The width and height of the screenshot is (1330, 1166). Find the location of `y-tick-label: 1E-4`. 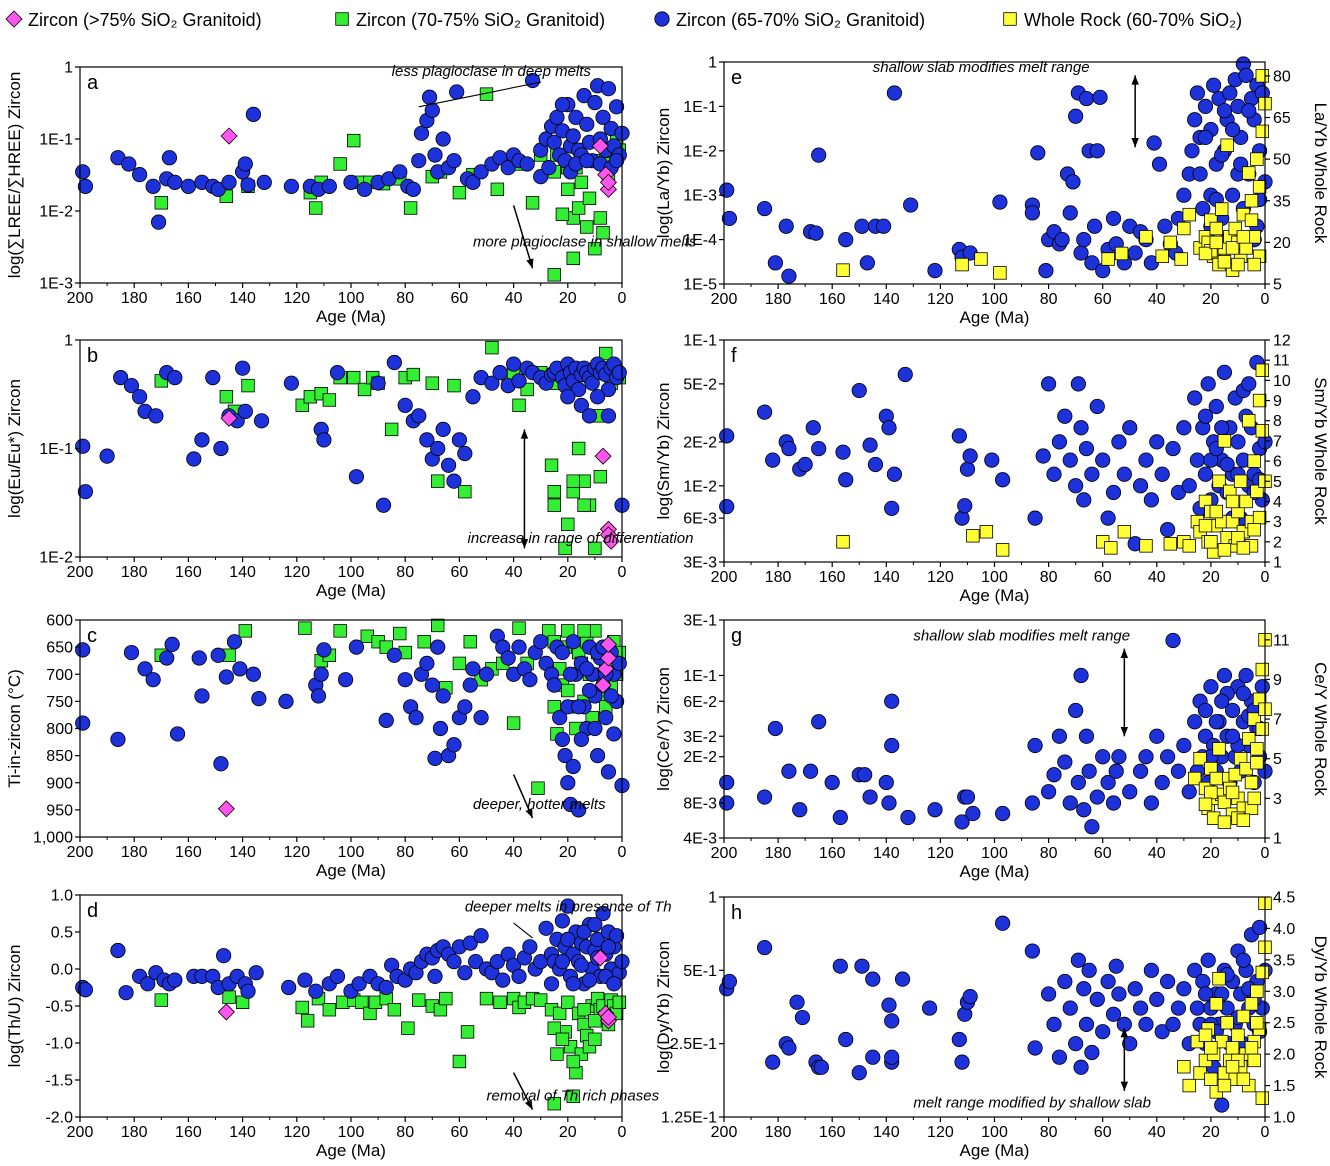

y-tick-label: 1E-4 is located at coordinates (700, 240).